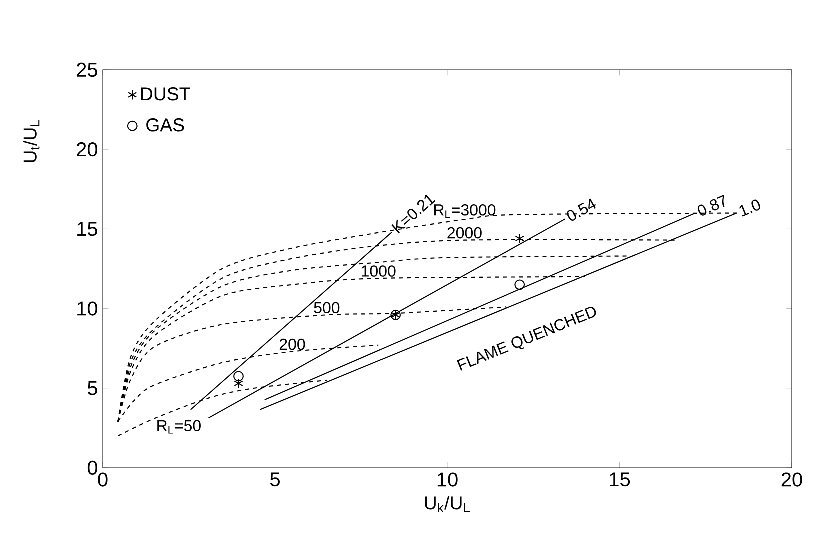 Image resolution: width=820 pixels, height=545 pixels. I want to click on y-tick-label: 5, so click(93, 388).